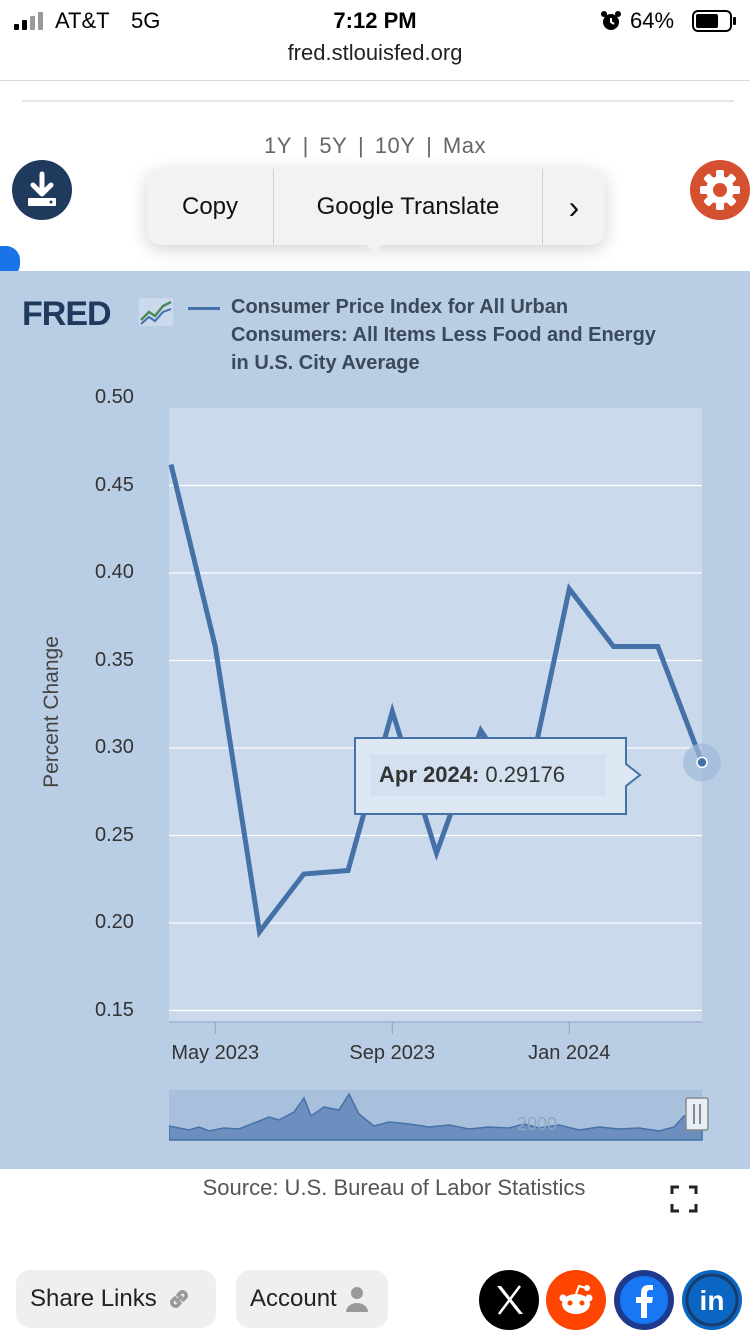 Image resolution: width=750 pixels, height=1335 pixels. What do you see at coordinates (114, 659) in the screenshot?
I see `y-tick-label: 0.35` at bounding box center [114, 659].